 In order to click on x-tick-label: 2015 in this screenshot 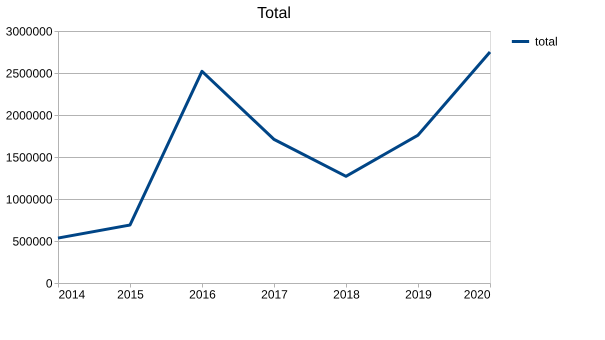, I will do `click(130, 295)`.